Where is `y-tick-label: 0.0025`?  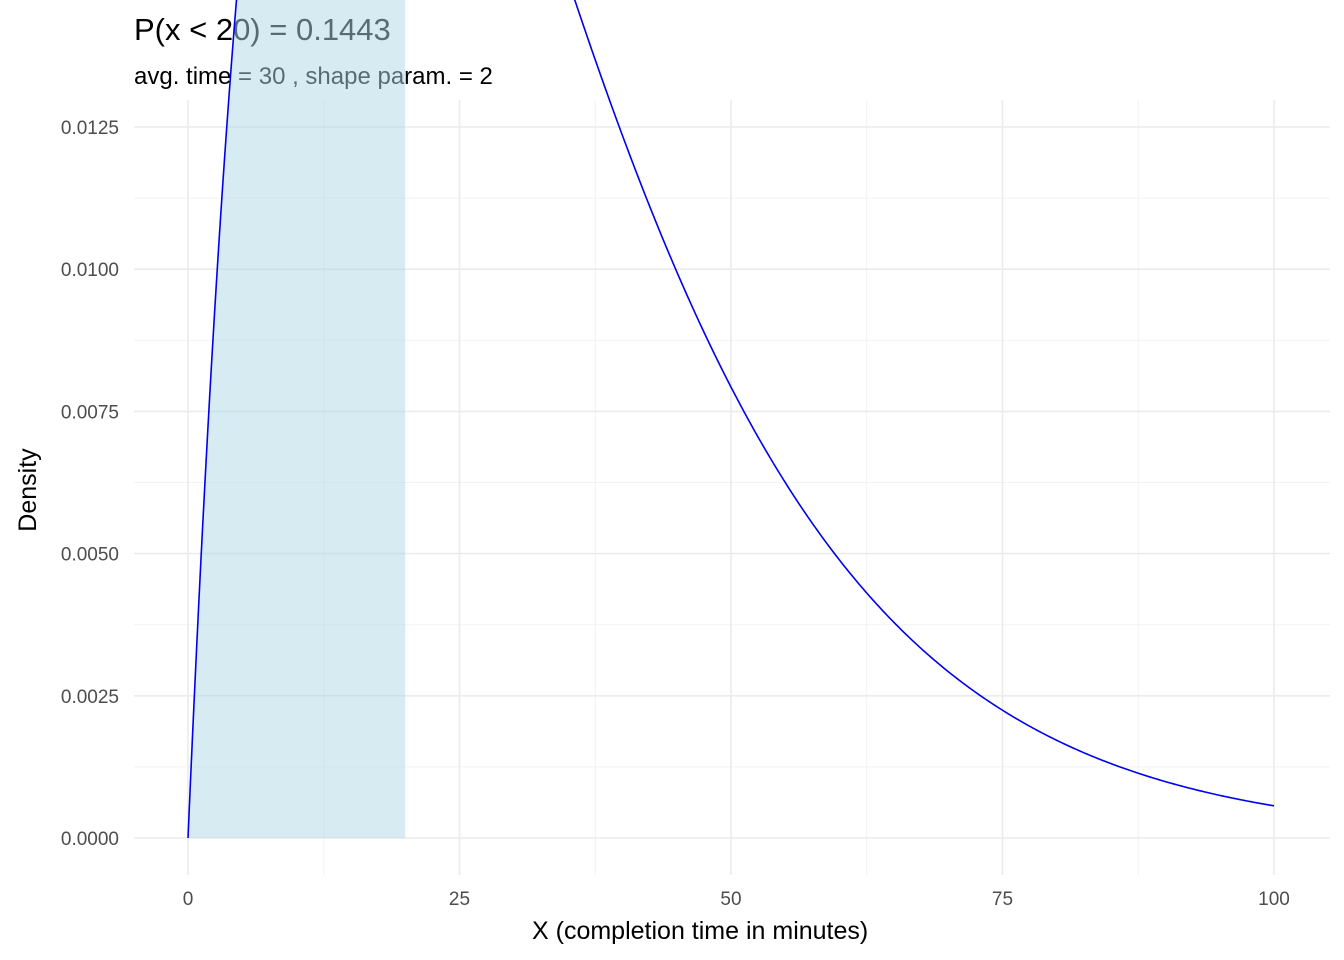
y-tick-label: 0.0025 is located at coordinates (90, 697).